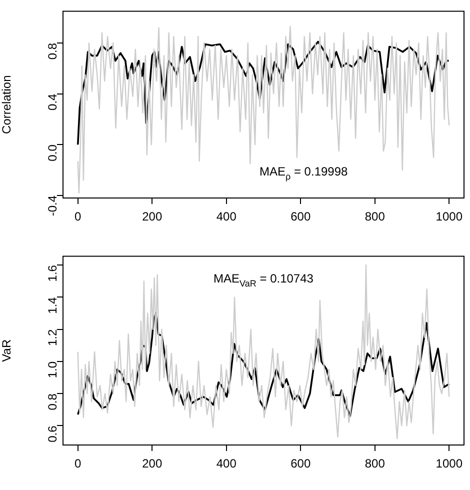  I want to click on y-tick-label: 1.0, so click(52, 369).